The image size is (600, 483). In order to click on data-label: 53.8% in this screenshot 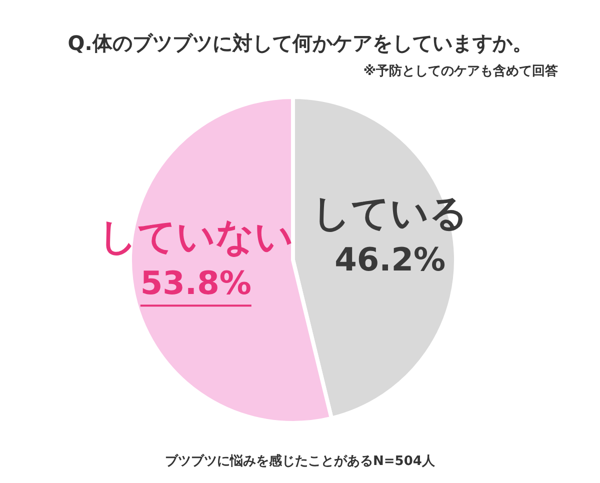, I will do `click(196, 283)`.